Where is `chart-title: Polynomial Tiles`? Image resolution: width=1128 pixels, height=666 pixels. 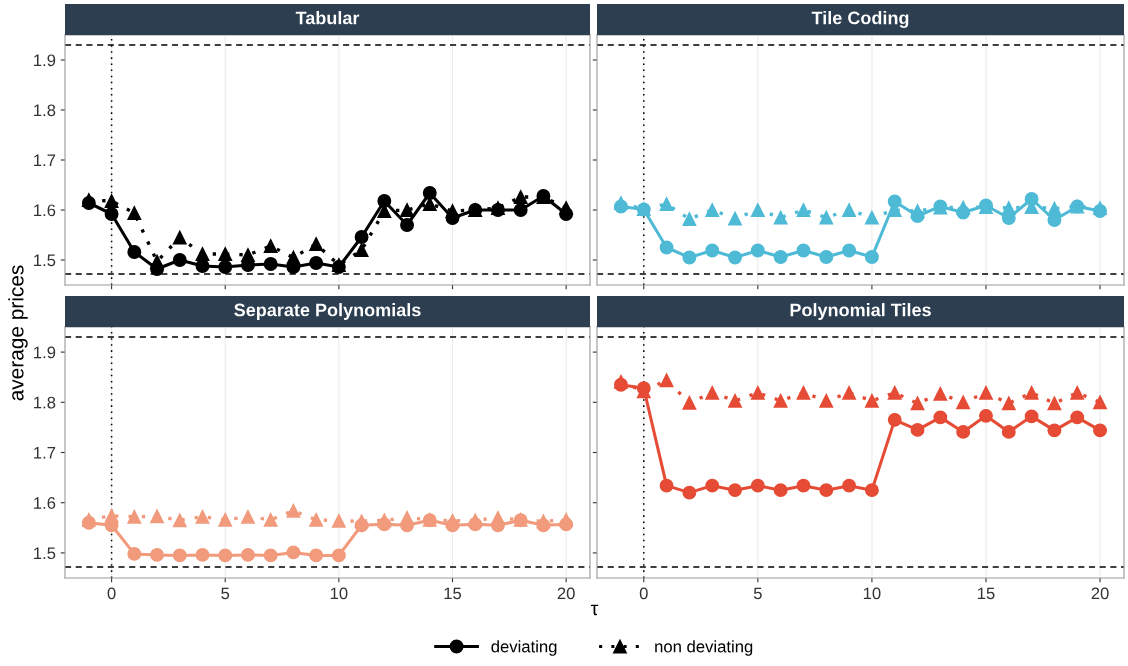 chart-title: Polynomial Tiles is located at coordinates (860, 311).